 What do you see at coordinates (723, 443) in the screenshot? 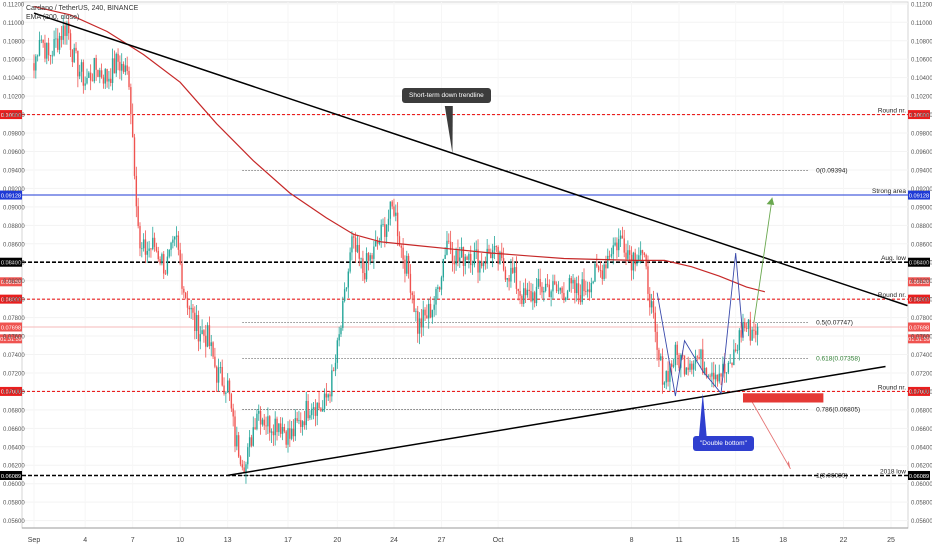
I see `double-bottom-callout: "Double bottom"` at bounding box center [723, 443].